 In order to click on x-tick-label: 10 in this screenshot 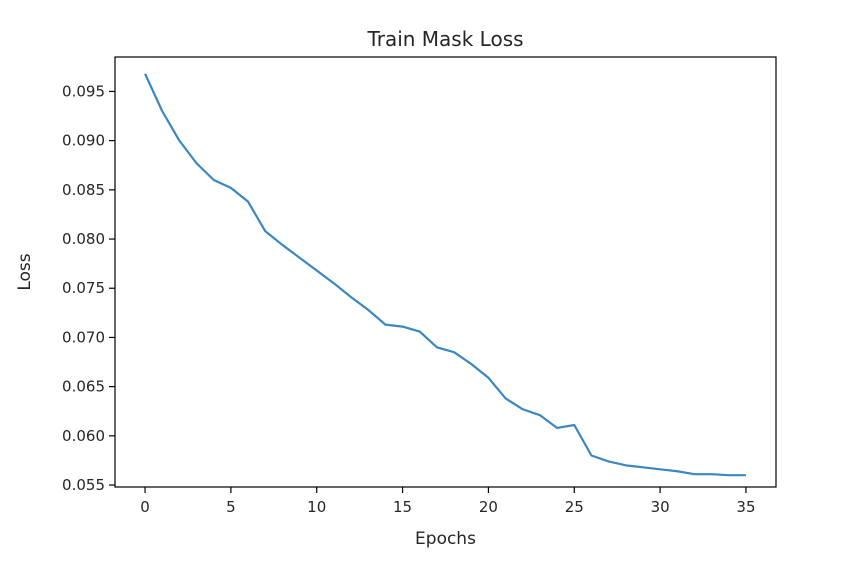, I will do `click(316, 507)`.